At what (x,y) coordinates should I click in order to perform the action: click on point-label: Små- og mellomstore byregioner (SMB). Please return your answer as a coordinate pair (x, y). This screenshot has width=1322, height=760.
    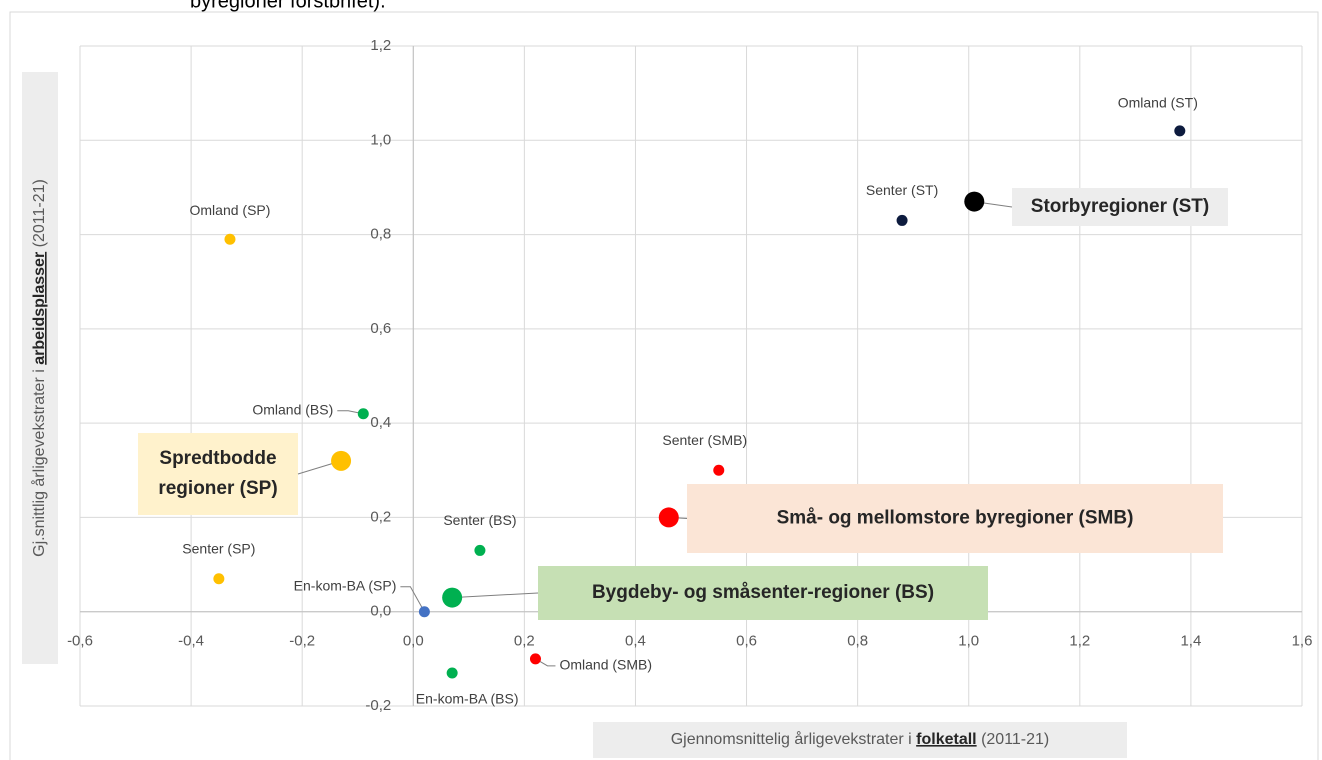
    Looking at the image, I should click on (955, 518).